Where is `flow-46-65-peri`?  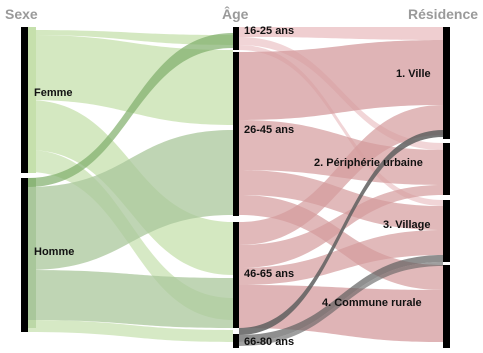 flow-46-65-peri is located at coordinates (341, 226).